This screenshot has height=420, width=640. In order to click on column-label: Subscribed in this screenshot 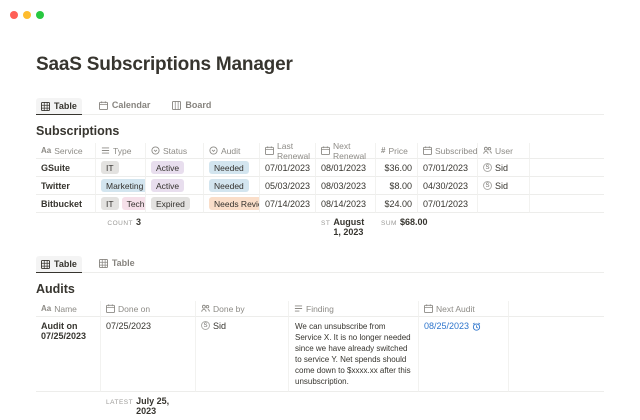, I will do `click(456, 150)`.